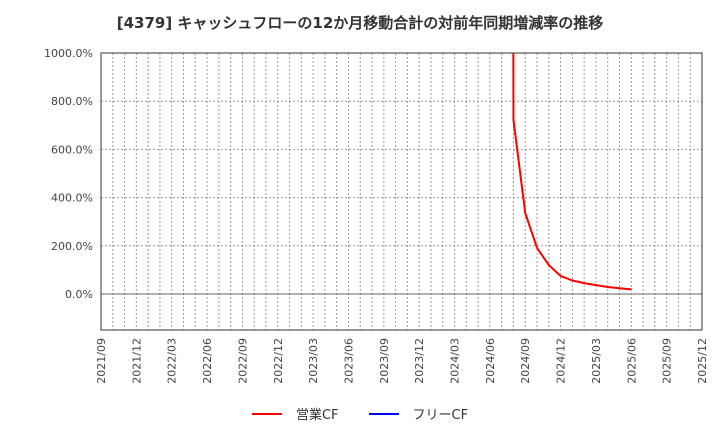 This screenshot has width=720, height=440. I want to click on legend-swatch-red, so click(266, 413).